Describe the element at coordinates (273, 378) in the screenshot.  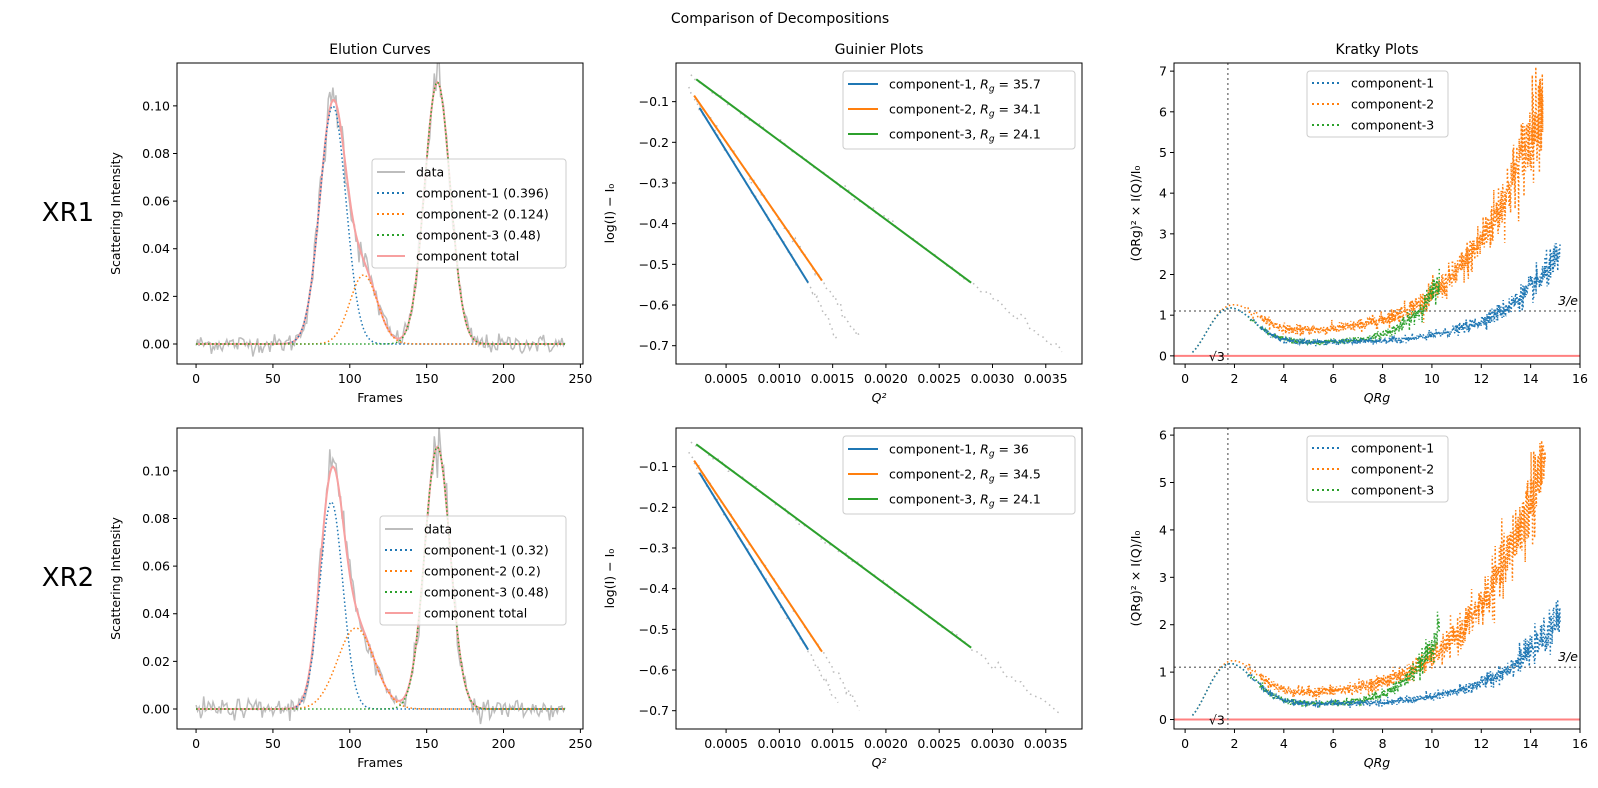
I see `x-tick-label: 50` at that location.